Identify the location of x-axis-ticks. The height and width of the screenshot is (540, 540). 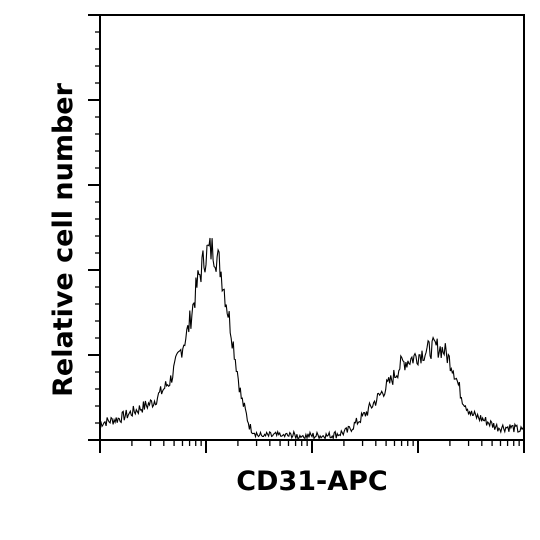
(312, 446).